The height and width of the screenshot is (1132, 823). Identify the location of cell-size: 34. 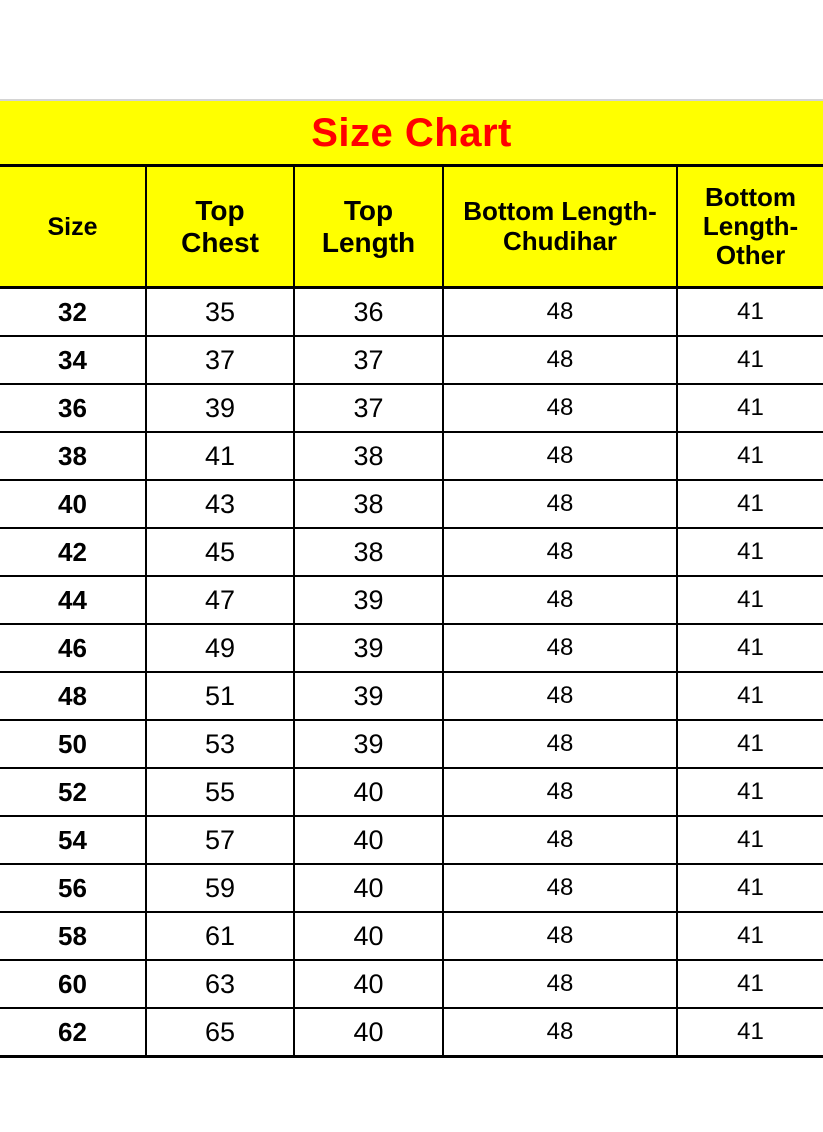
(73, 360).